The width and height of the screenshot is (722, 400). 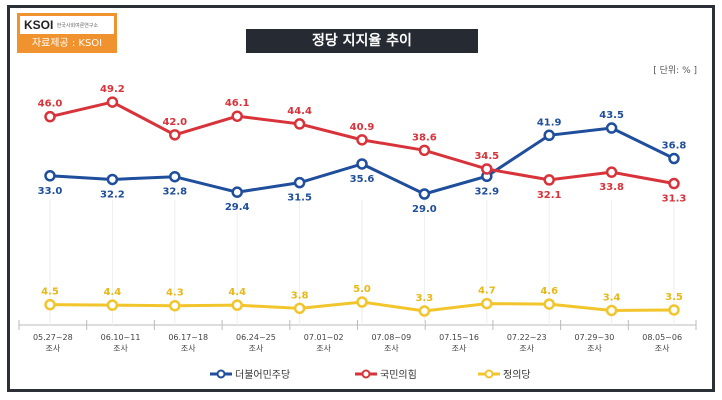 I want to click on x-tick-label: 07.01~02, so click(x=324, y=337).